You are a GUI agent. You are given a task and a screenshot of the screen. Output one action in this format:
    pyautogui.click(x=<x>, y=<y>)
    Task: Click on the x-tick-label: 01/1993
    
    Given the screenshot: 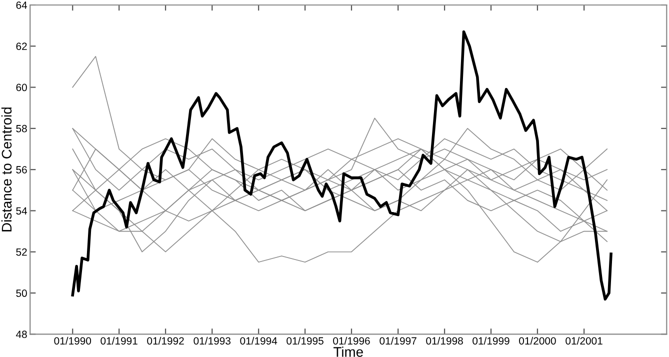 What is the action you would take?
    pyautogui.click(x=212, y=340)
    